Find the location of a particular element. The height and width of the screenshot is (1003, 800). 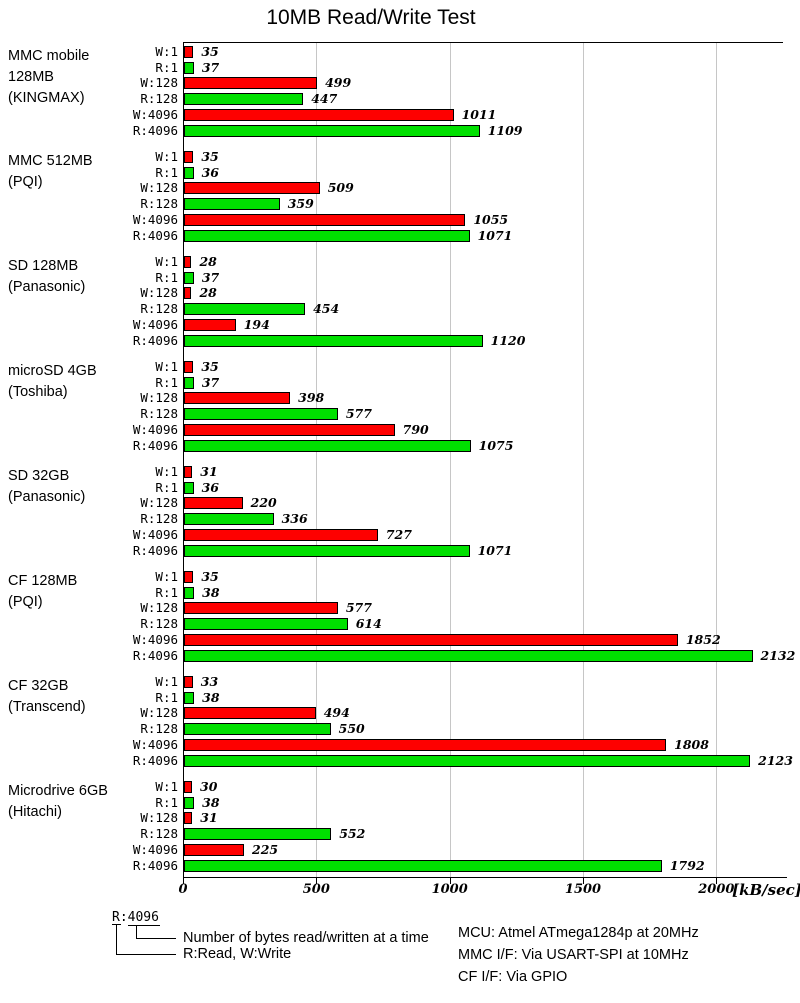

legend-underline is located at coordinates (144, 925).